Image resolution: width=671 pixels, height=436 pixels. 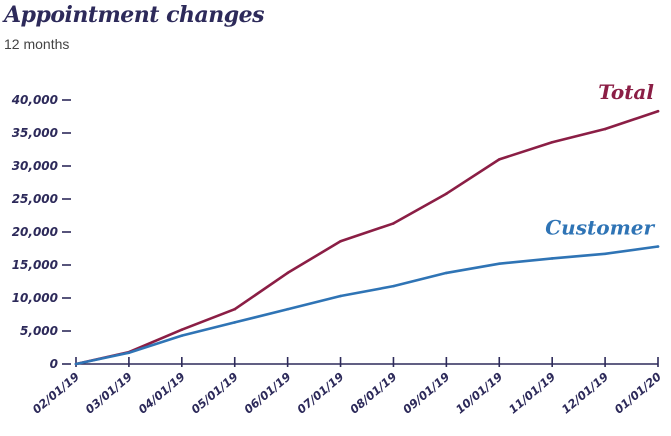 What do you see at coordinates (214, 393) in the screenshot?
I see `x-tick-label: 05/01/19` at bounding box center [214, 393].